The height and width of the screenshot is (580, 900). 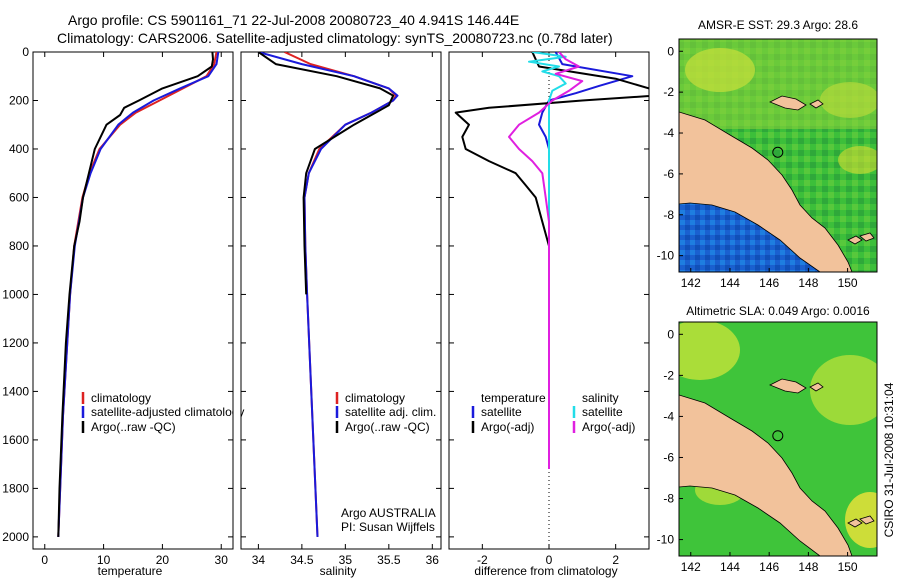 I want to click on series-line-cyan, so click(x=547, y=260).